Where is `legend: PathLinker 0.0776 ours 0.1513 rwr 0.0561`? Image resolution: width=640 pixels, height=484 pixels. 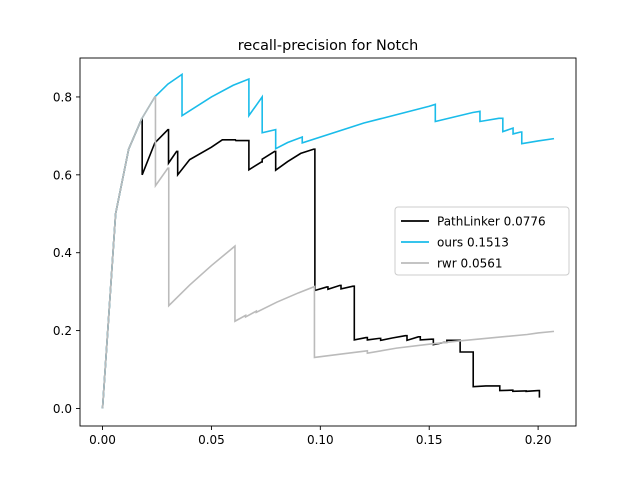 legend: PathLinker 0.0776 ours 0.1513 rwr 0.0561 is located at coordinates (482, 241).